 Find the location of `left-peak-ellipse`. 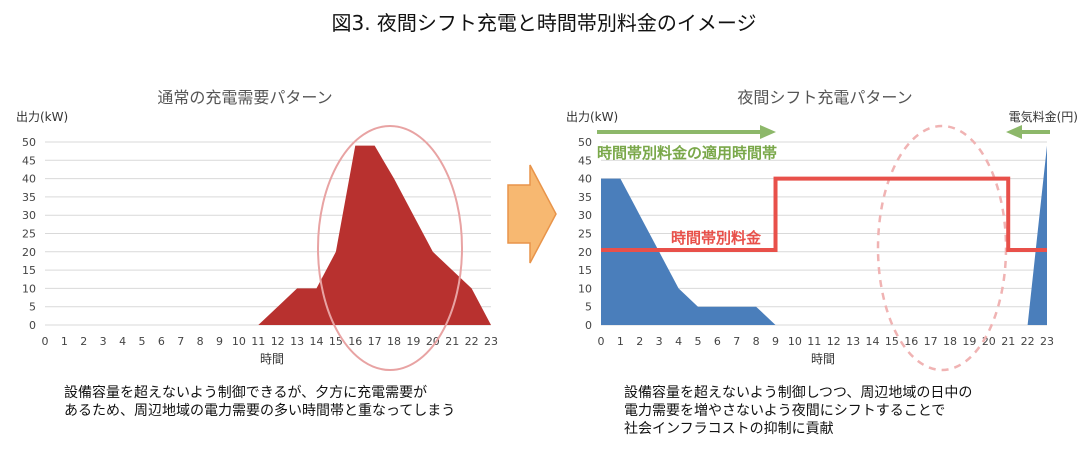

left-peak-ellipse is located at coordinates (390, 248).